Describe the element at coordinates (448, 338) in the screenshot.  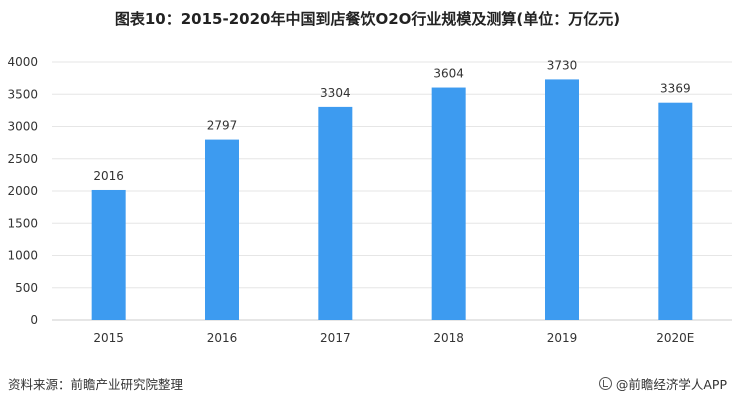
I see `x-tick-label: 2018` at that location.